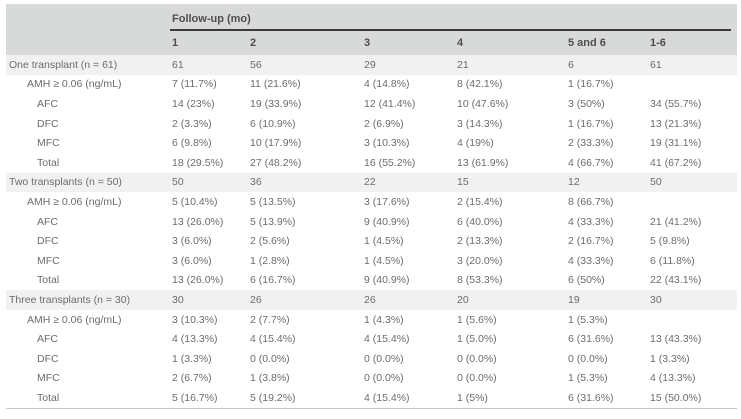 The height and width of the screenshot is (419, 741). What do you see at coordinates (387, 201) in the screenshot?
I see `value-cell: 3 (17.6%)` at bounding box center [387, 201].